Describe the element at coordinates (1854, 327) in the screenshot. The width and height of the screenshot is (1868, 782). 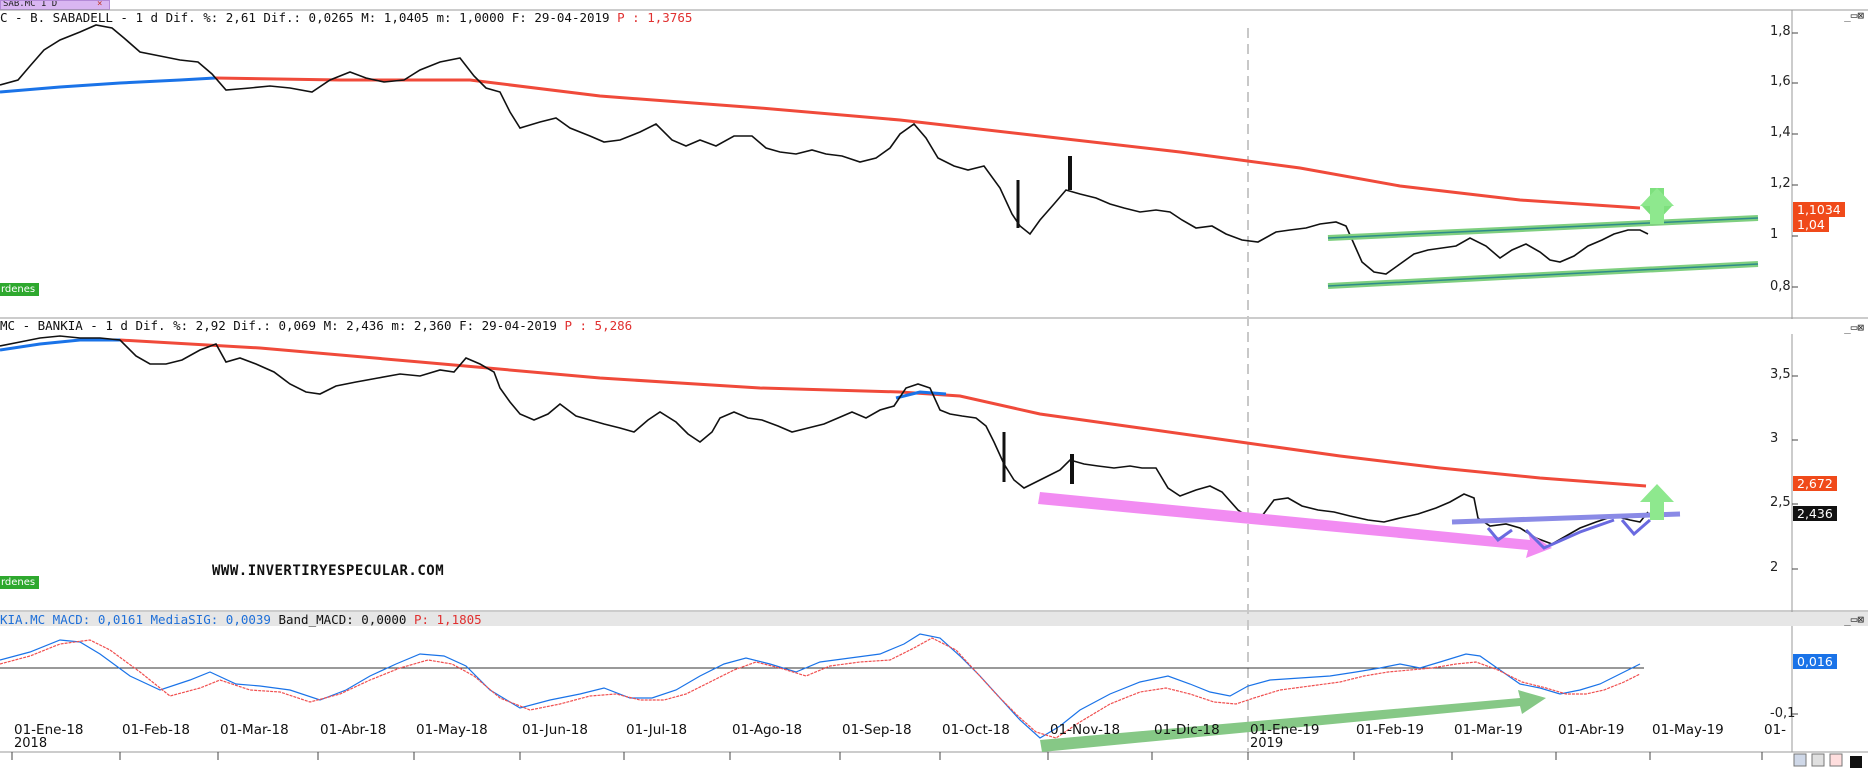
I see `panel2-window-controls: _▭⊠` at that location.